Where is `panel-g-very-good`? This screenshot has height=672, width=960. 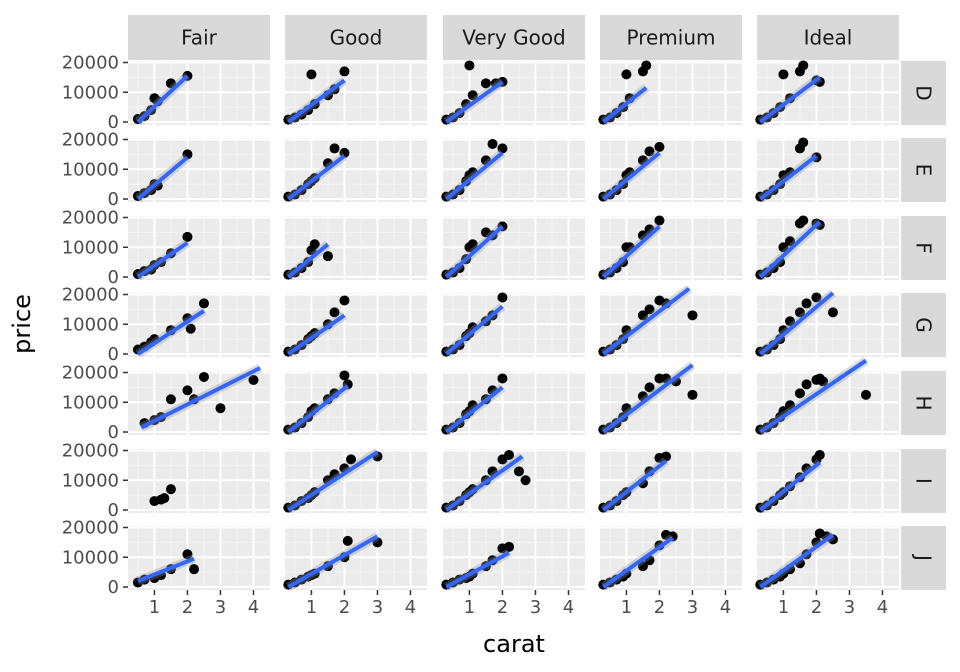 panel-g-very-good is located at coordinates (513, 325).